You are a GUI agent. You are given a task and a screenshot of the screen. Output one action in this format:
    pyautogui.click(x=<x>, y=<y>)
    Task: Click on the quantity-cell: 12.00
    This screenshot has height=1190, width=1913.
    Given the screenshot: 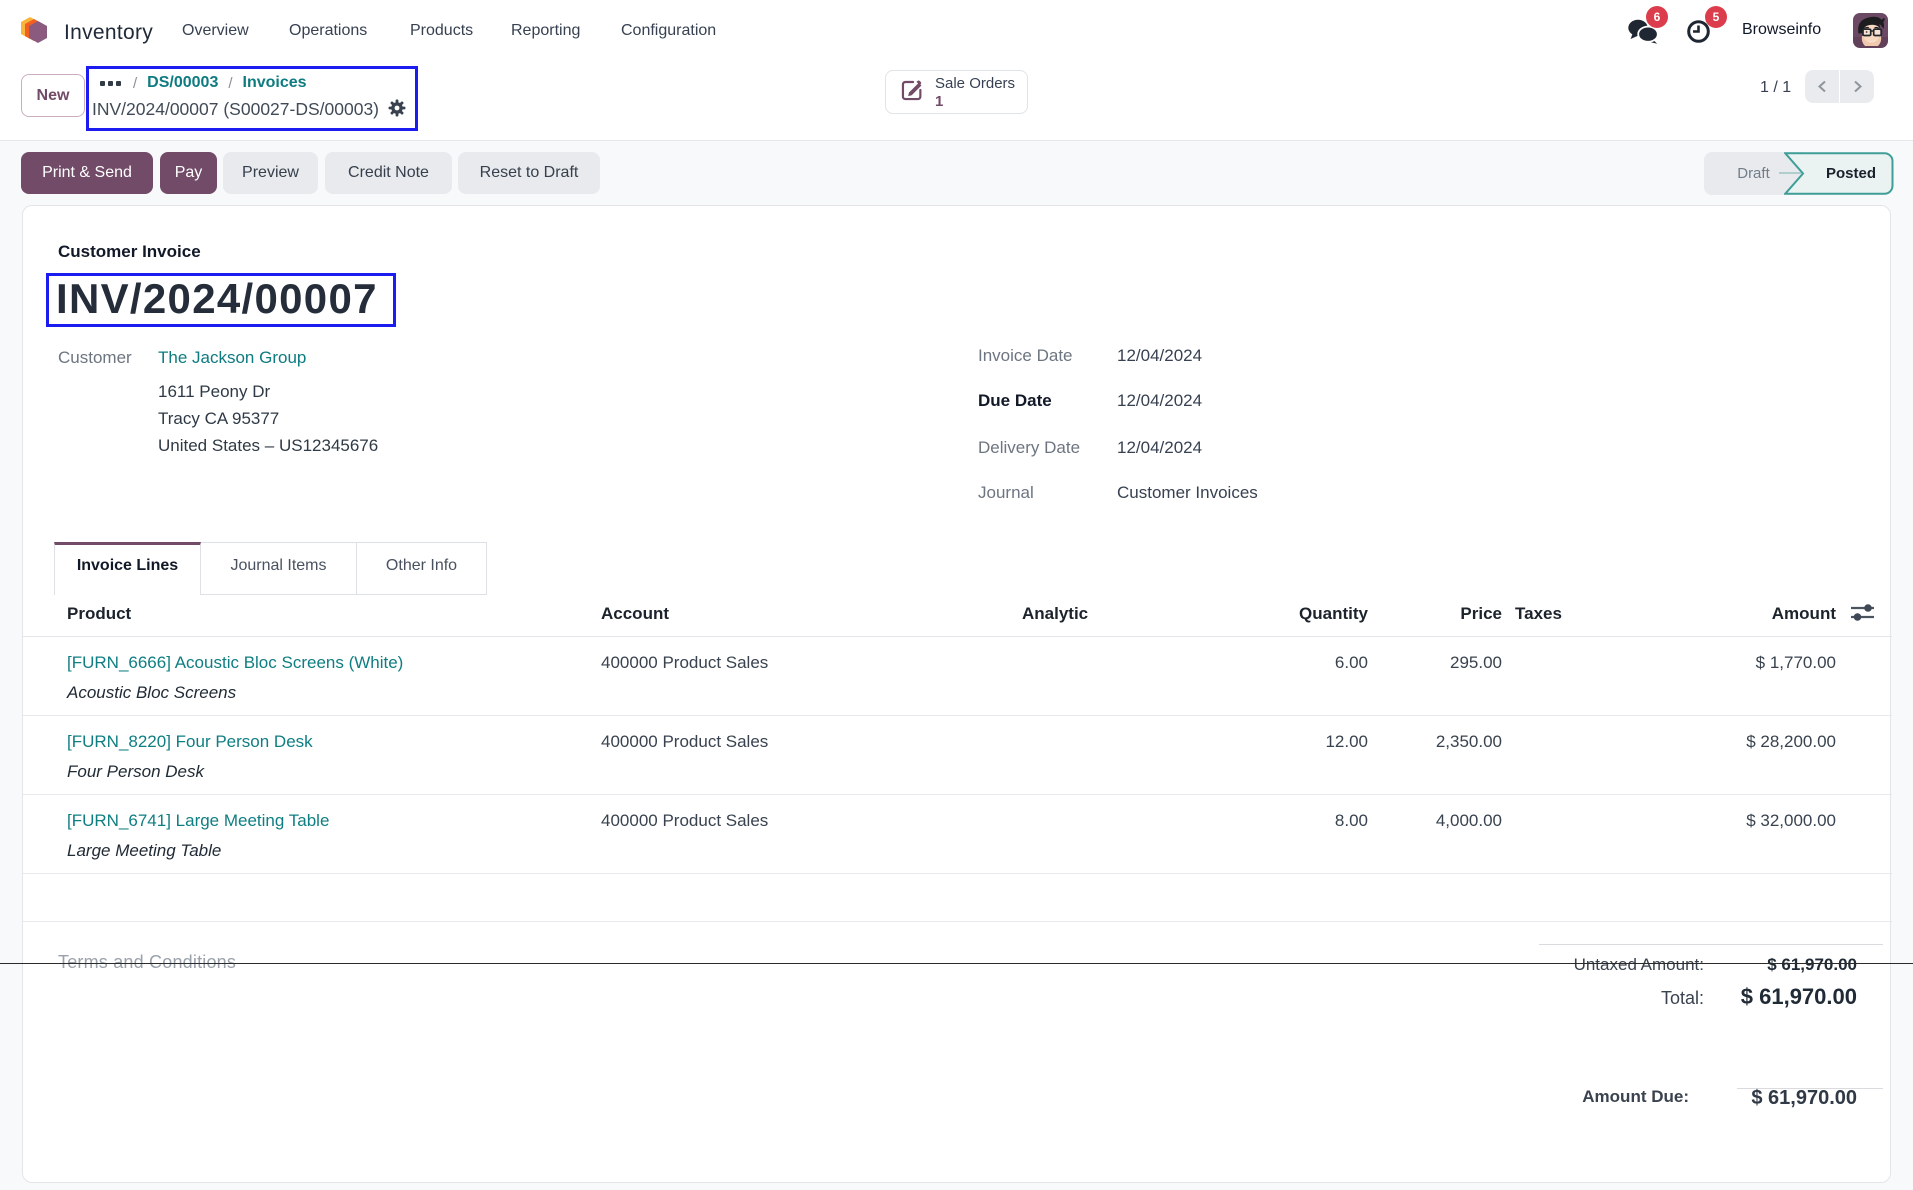 What is the action you would take?
    pyautogui.click(x=1346, y=741)
    